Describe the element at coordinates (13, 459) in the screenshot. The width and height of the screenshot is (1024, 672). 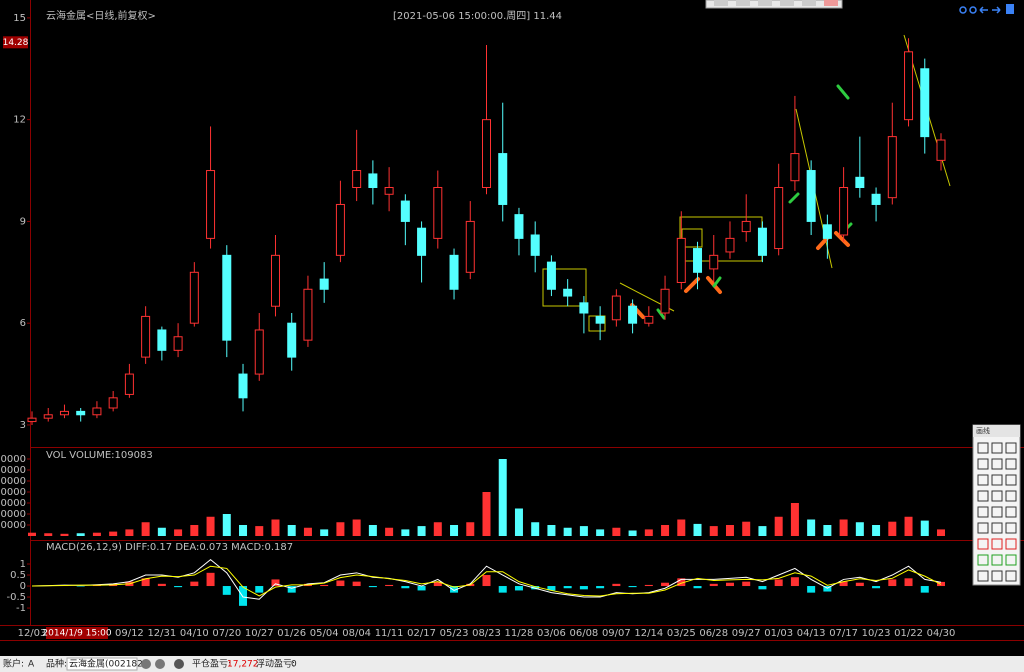
I see `y-tick-label: 1400000` at that location.